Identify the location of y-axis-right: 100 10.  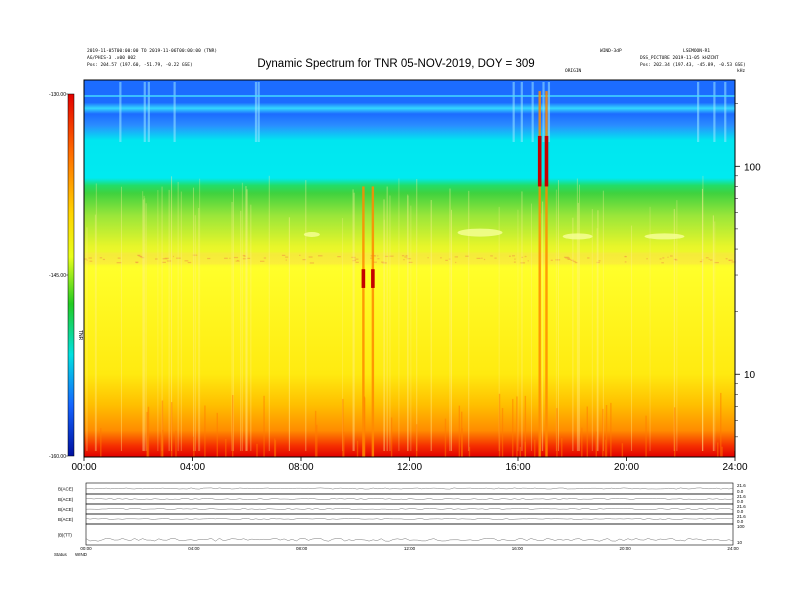
(748, 270).